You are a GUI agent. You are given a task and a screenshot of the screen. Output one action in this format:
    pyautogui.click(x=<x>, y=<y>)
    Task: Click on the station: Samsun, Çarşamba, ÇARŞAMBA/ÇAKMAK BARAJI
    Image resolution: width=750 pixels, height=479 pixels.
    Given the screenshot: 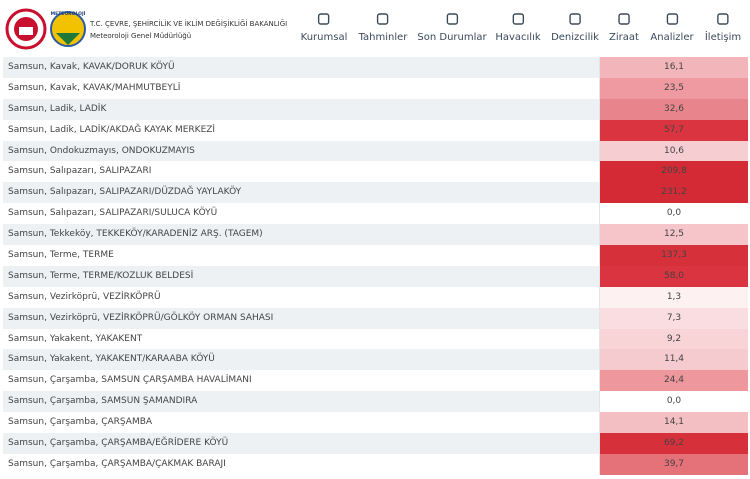 What is the action you would take?
    pyautogui.click(x=117, y=463)
    